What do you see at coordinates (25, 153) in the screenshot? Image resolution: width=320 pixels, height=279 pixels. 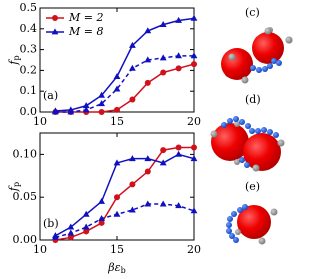 I see `y-tick-label: 0.10` at bounding box center [25, 153].